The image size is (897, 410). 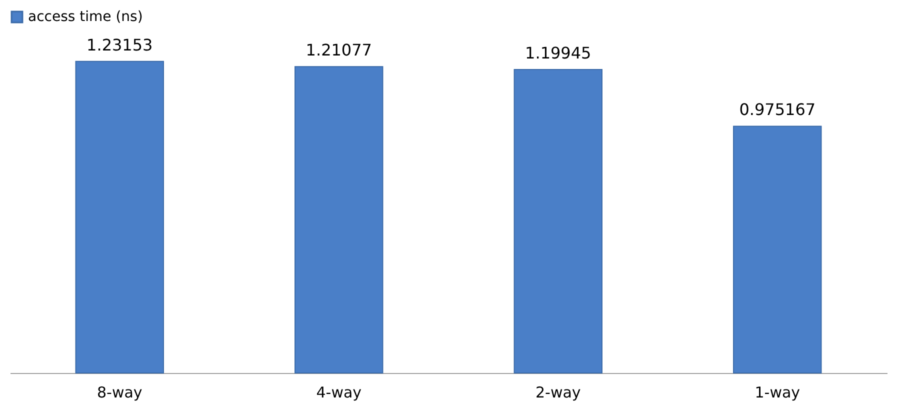 I want to click on data-label: 0.975167, so click(x=777, y=110).